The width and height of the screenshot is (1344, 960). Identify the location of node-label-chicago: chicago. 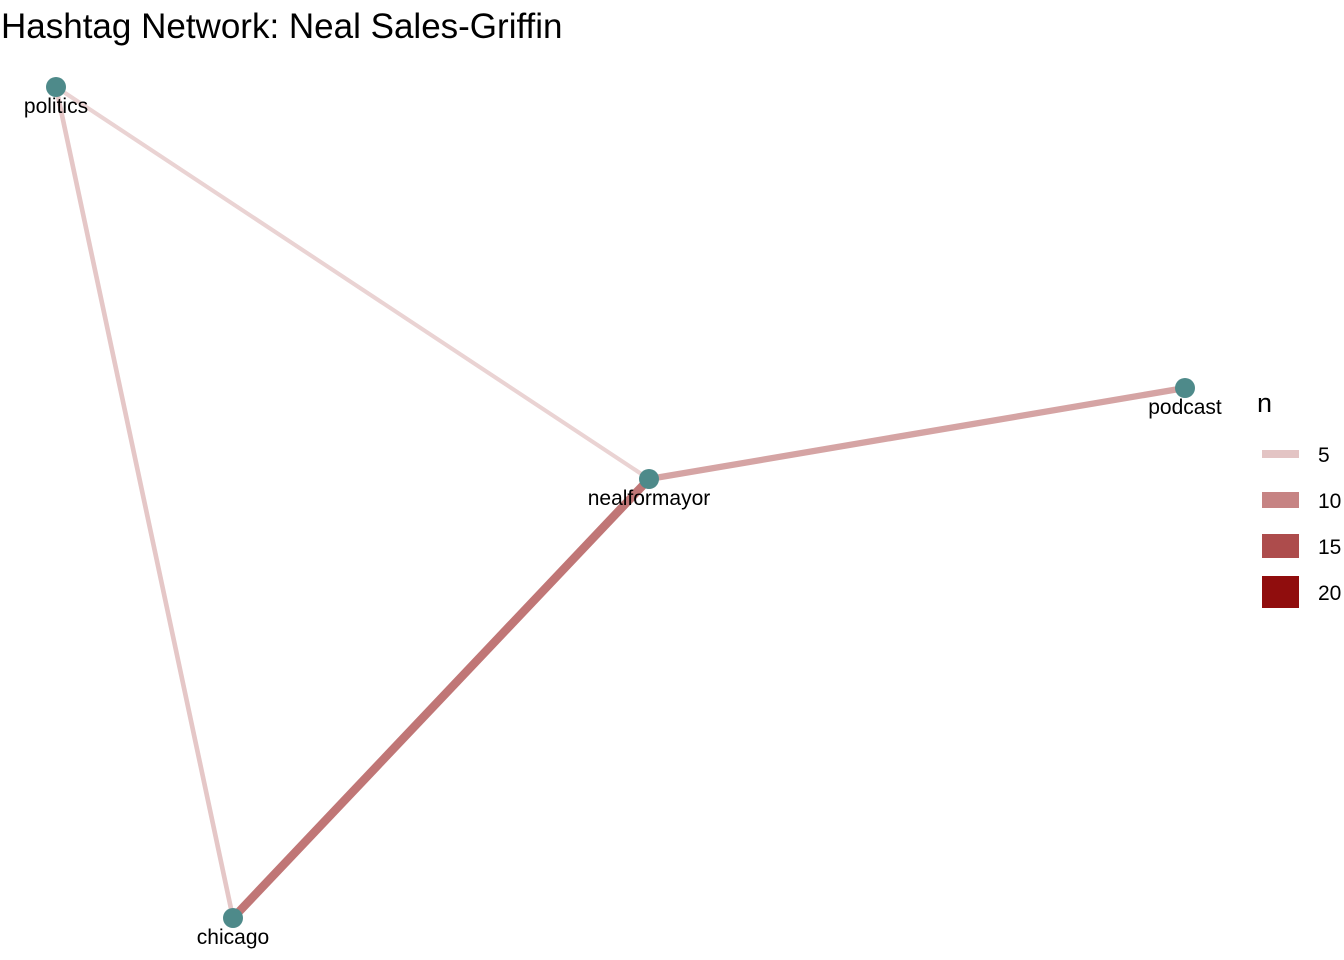
(233, 937).